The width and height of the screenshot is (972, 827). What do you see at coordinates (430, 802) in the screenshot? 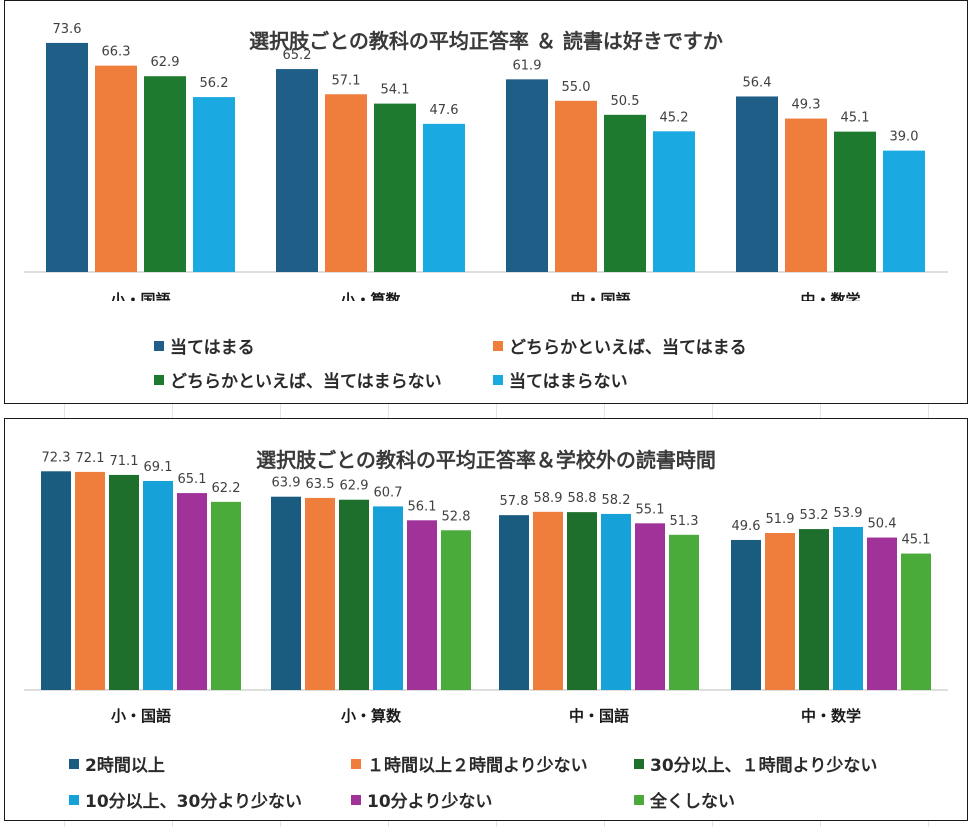
I see `legend-label: 10分より少ない` at bounding box center [430, 802].